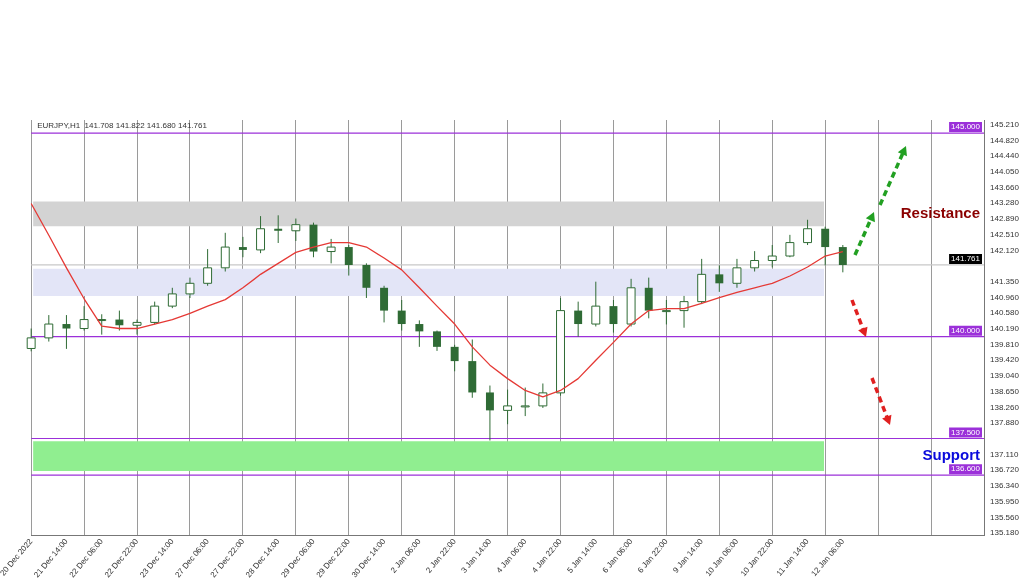 Image resolution: width=1024 pixels, height=587 pixels. I want to click on y-tick-label: 141.350, so click(1005, 281).